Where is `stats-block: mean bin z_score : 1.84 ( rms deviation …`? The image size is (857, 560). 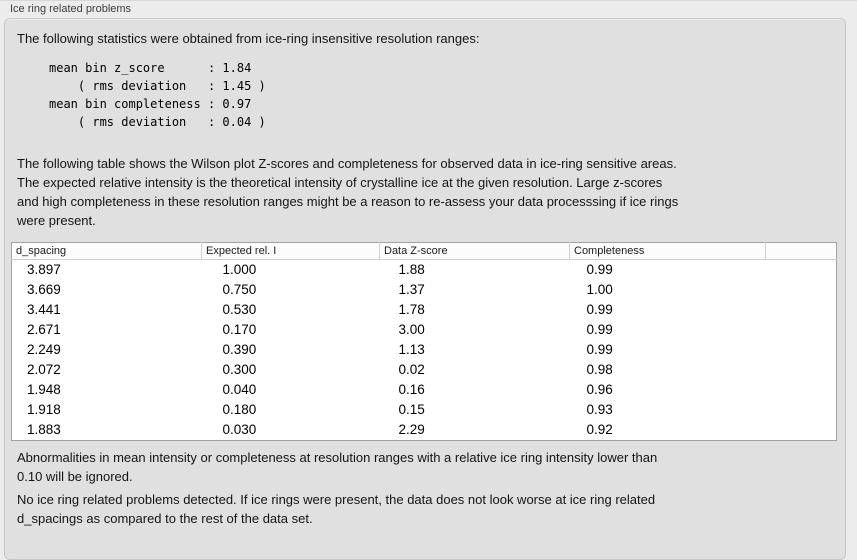 stats-block: mean bin z_score : 1.84 ( rms deviation … is located at coordinates (157, 95).